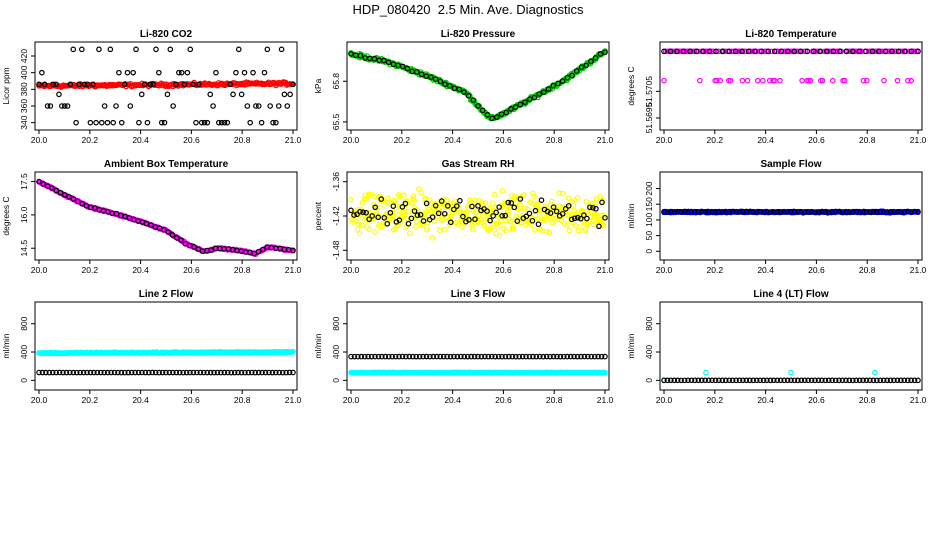 This screenshot has height=540, width=936. I want to click on panel-title: Li-820 CO2, so click(166, 34).